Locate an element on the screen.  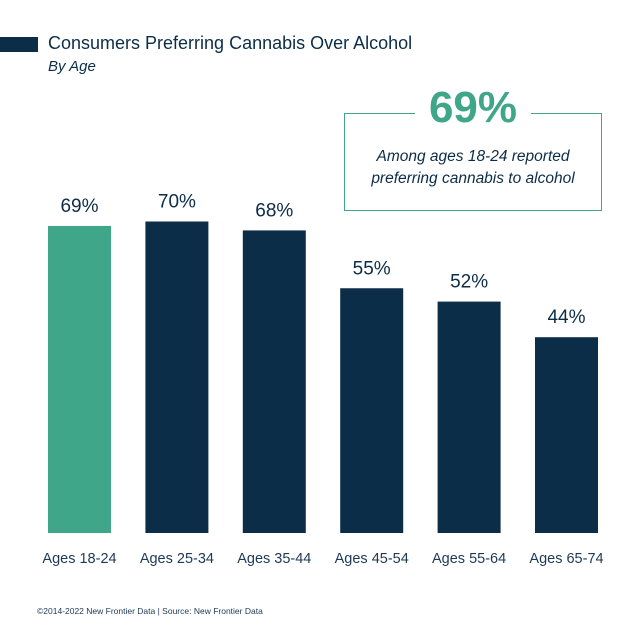
data-label: 70% is located at coordinates (177, 202).